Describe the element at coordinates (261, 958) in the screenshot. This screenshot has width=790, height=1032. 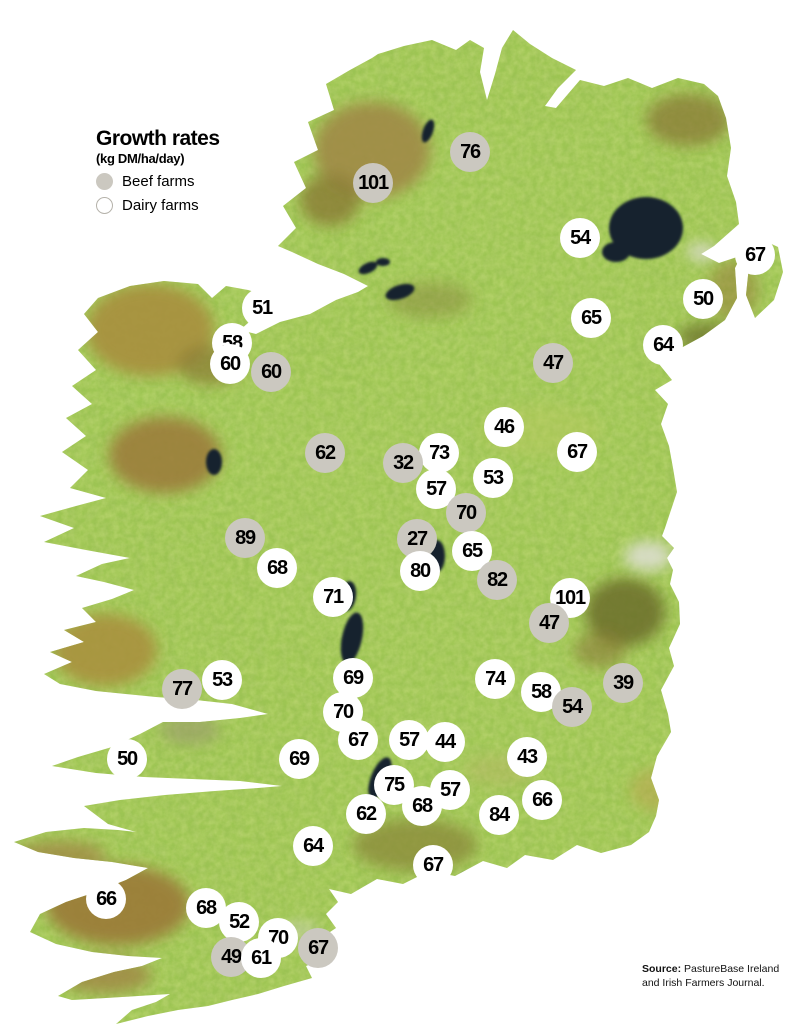
I see `growth-marker-dairy: 61` at that location.